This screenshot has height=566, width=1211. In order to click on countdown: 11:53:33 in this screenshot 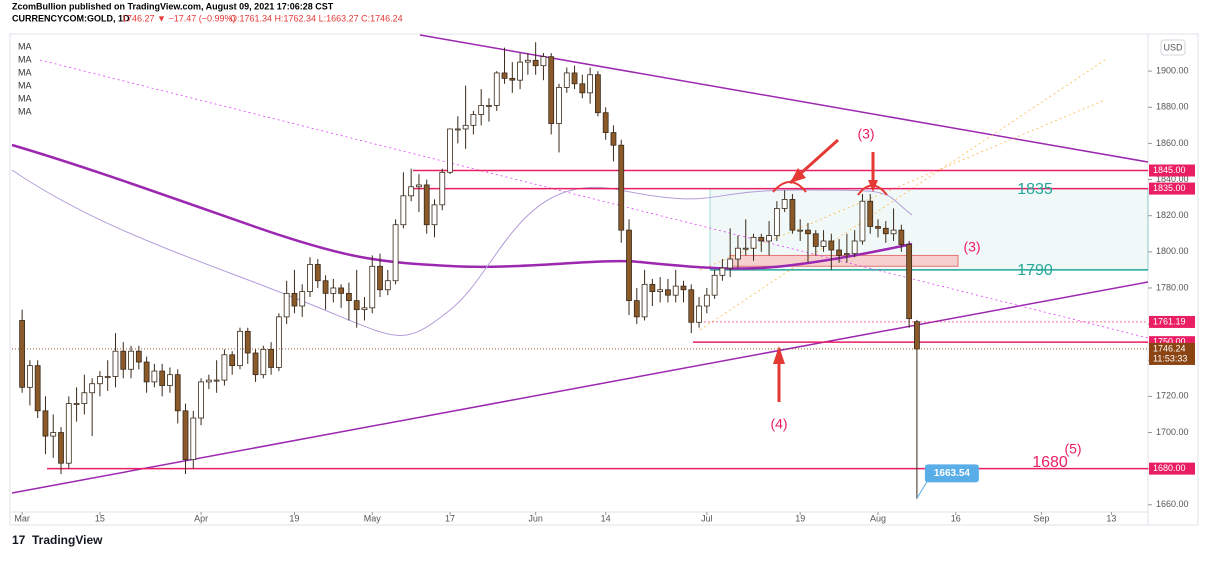, I will do `click(1170, 358)`.